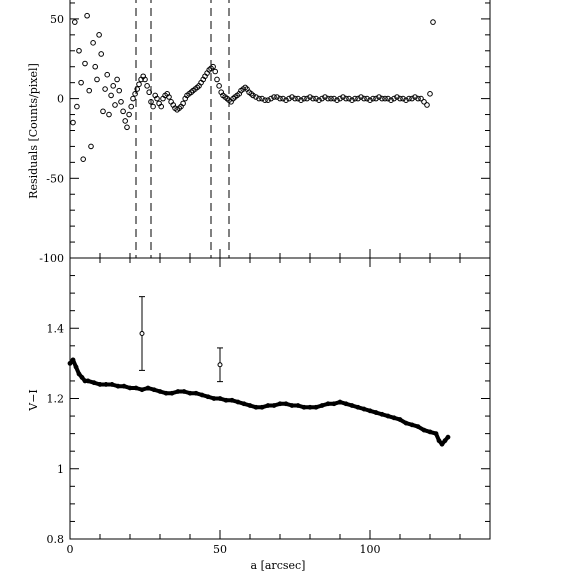  I want to click on bottom-y-tick-label: 1.2, so click(56, 399).